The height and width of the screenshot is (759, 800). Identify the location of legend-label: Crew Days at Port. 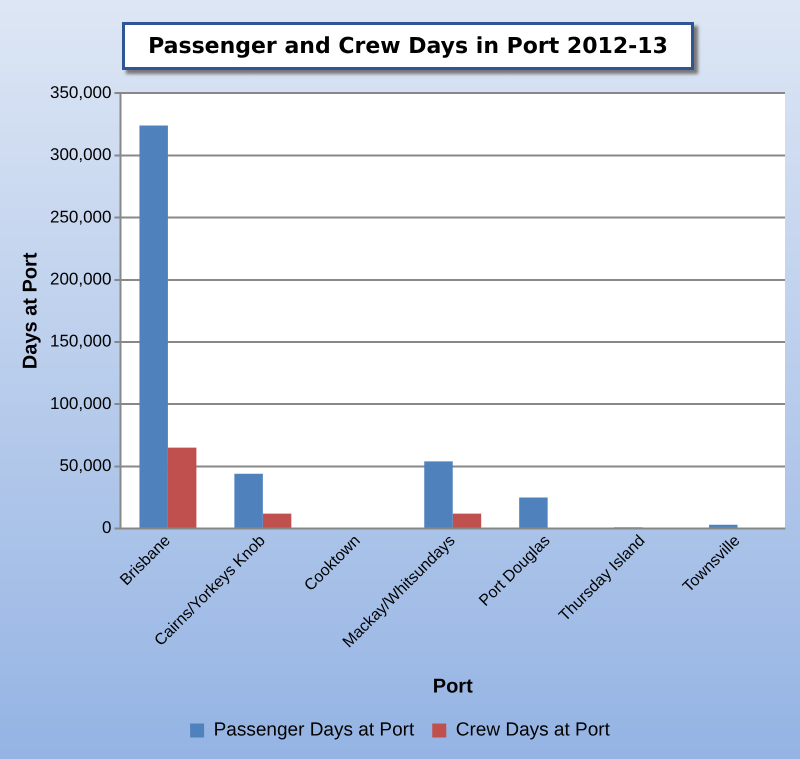
(533, 730).